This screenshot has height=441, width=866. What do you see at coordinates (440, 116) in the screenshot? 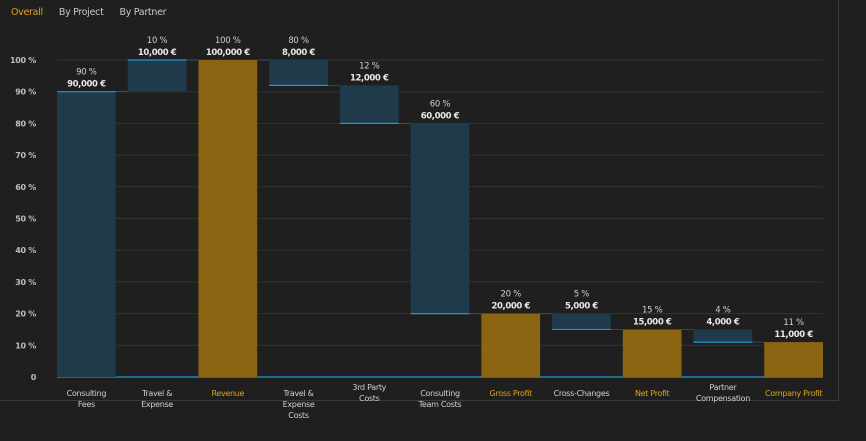
I see `amount-label: 60,000 €` at bounding box center [440, 116].